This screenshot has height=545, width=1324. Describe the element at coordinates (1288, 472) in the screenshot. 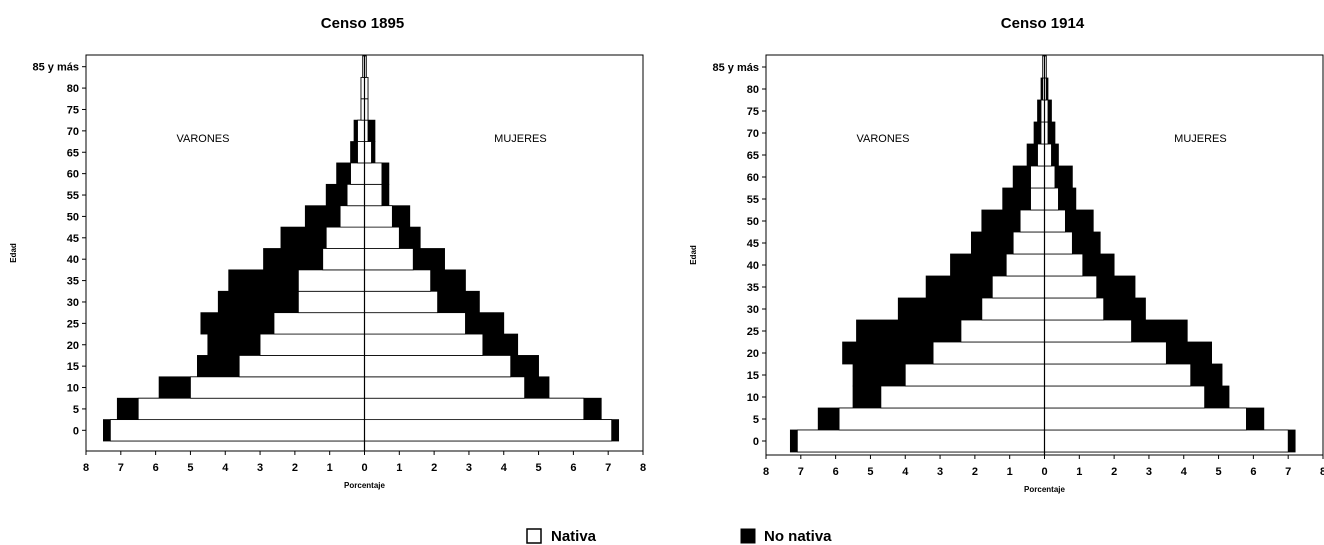

I see `x-tick-label-15: 7` at that location.